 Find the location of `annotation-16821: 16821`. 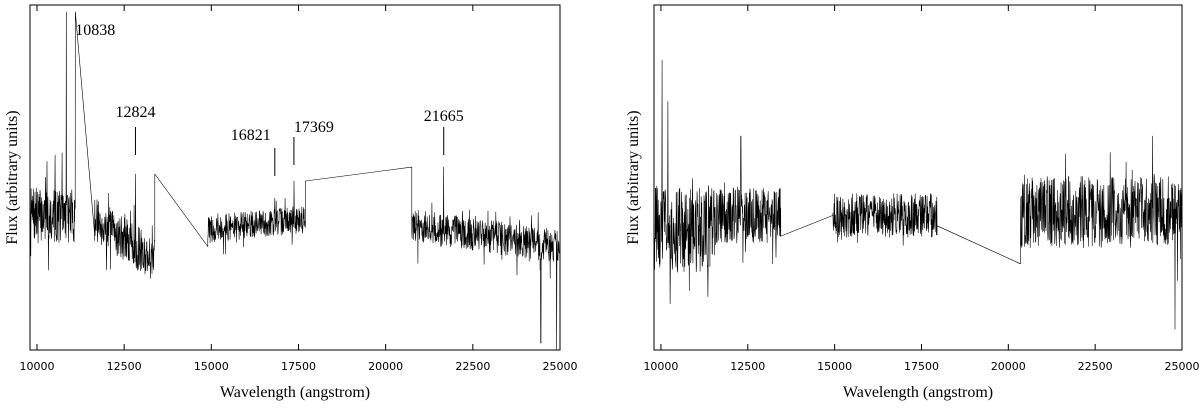

annotation-16821: 16821 is located at coordinates (251, 135).